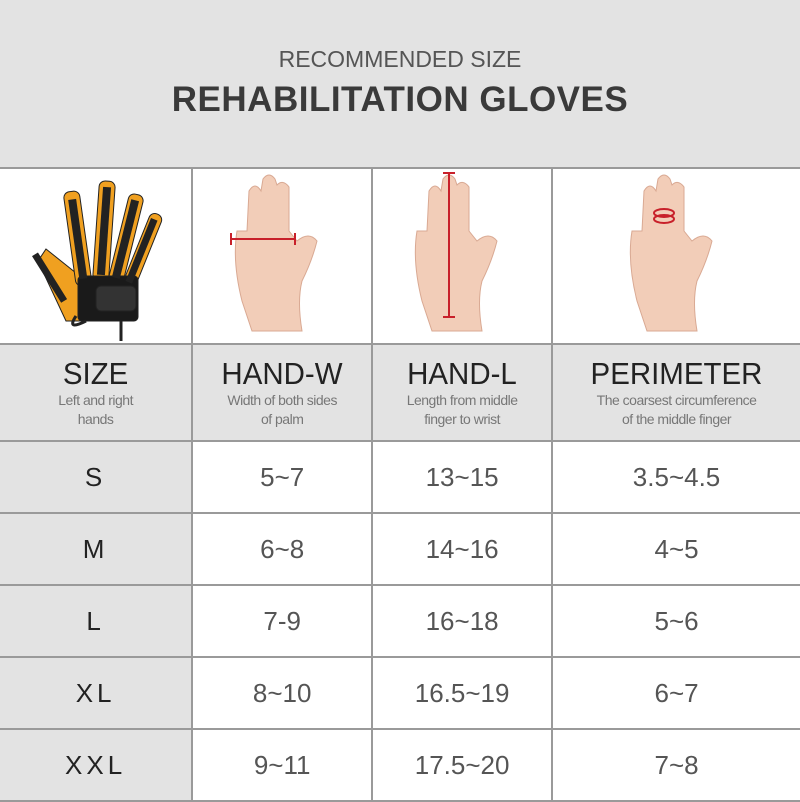  Describe the element at coordinates (462, 621) in the screenshot. I see `hand-l-cell: 16~18` at that location.